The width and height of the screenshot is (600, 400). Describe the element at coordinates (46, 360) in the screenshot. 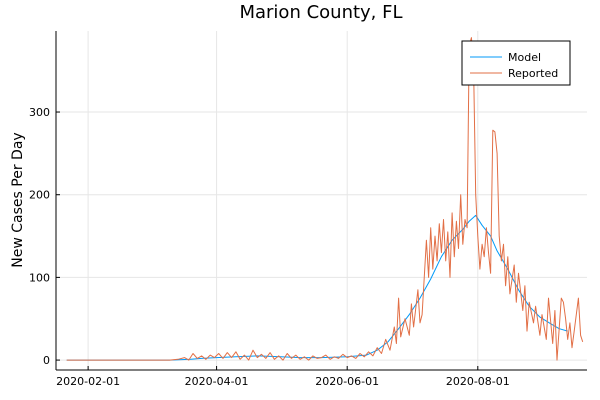

I see `y-tick-label: 0` at that location.